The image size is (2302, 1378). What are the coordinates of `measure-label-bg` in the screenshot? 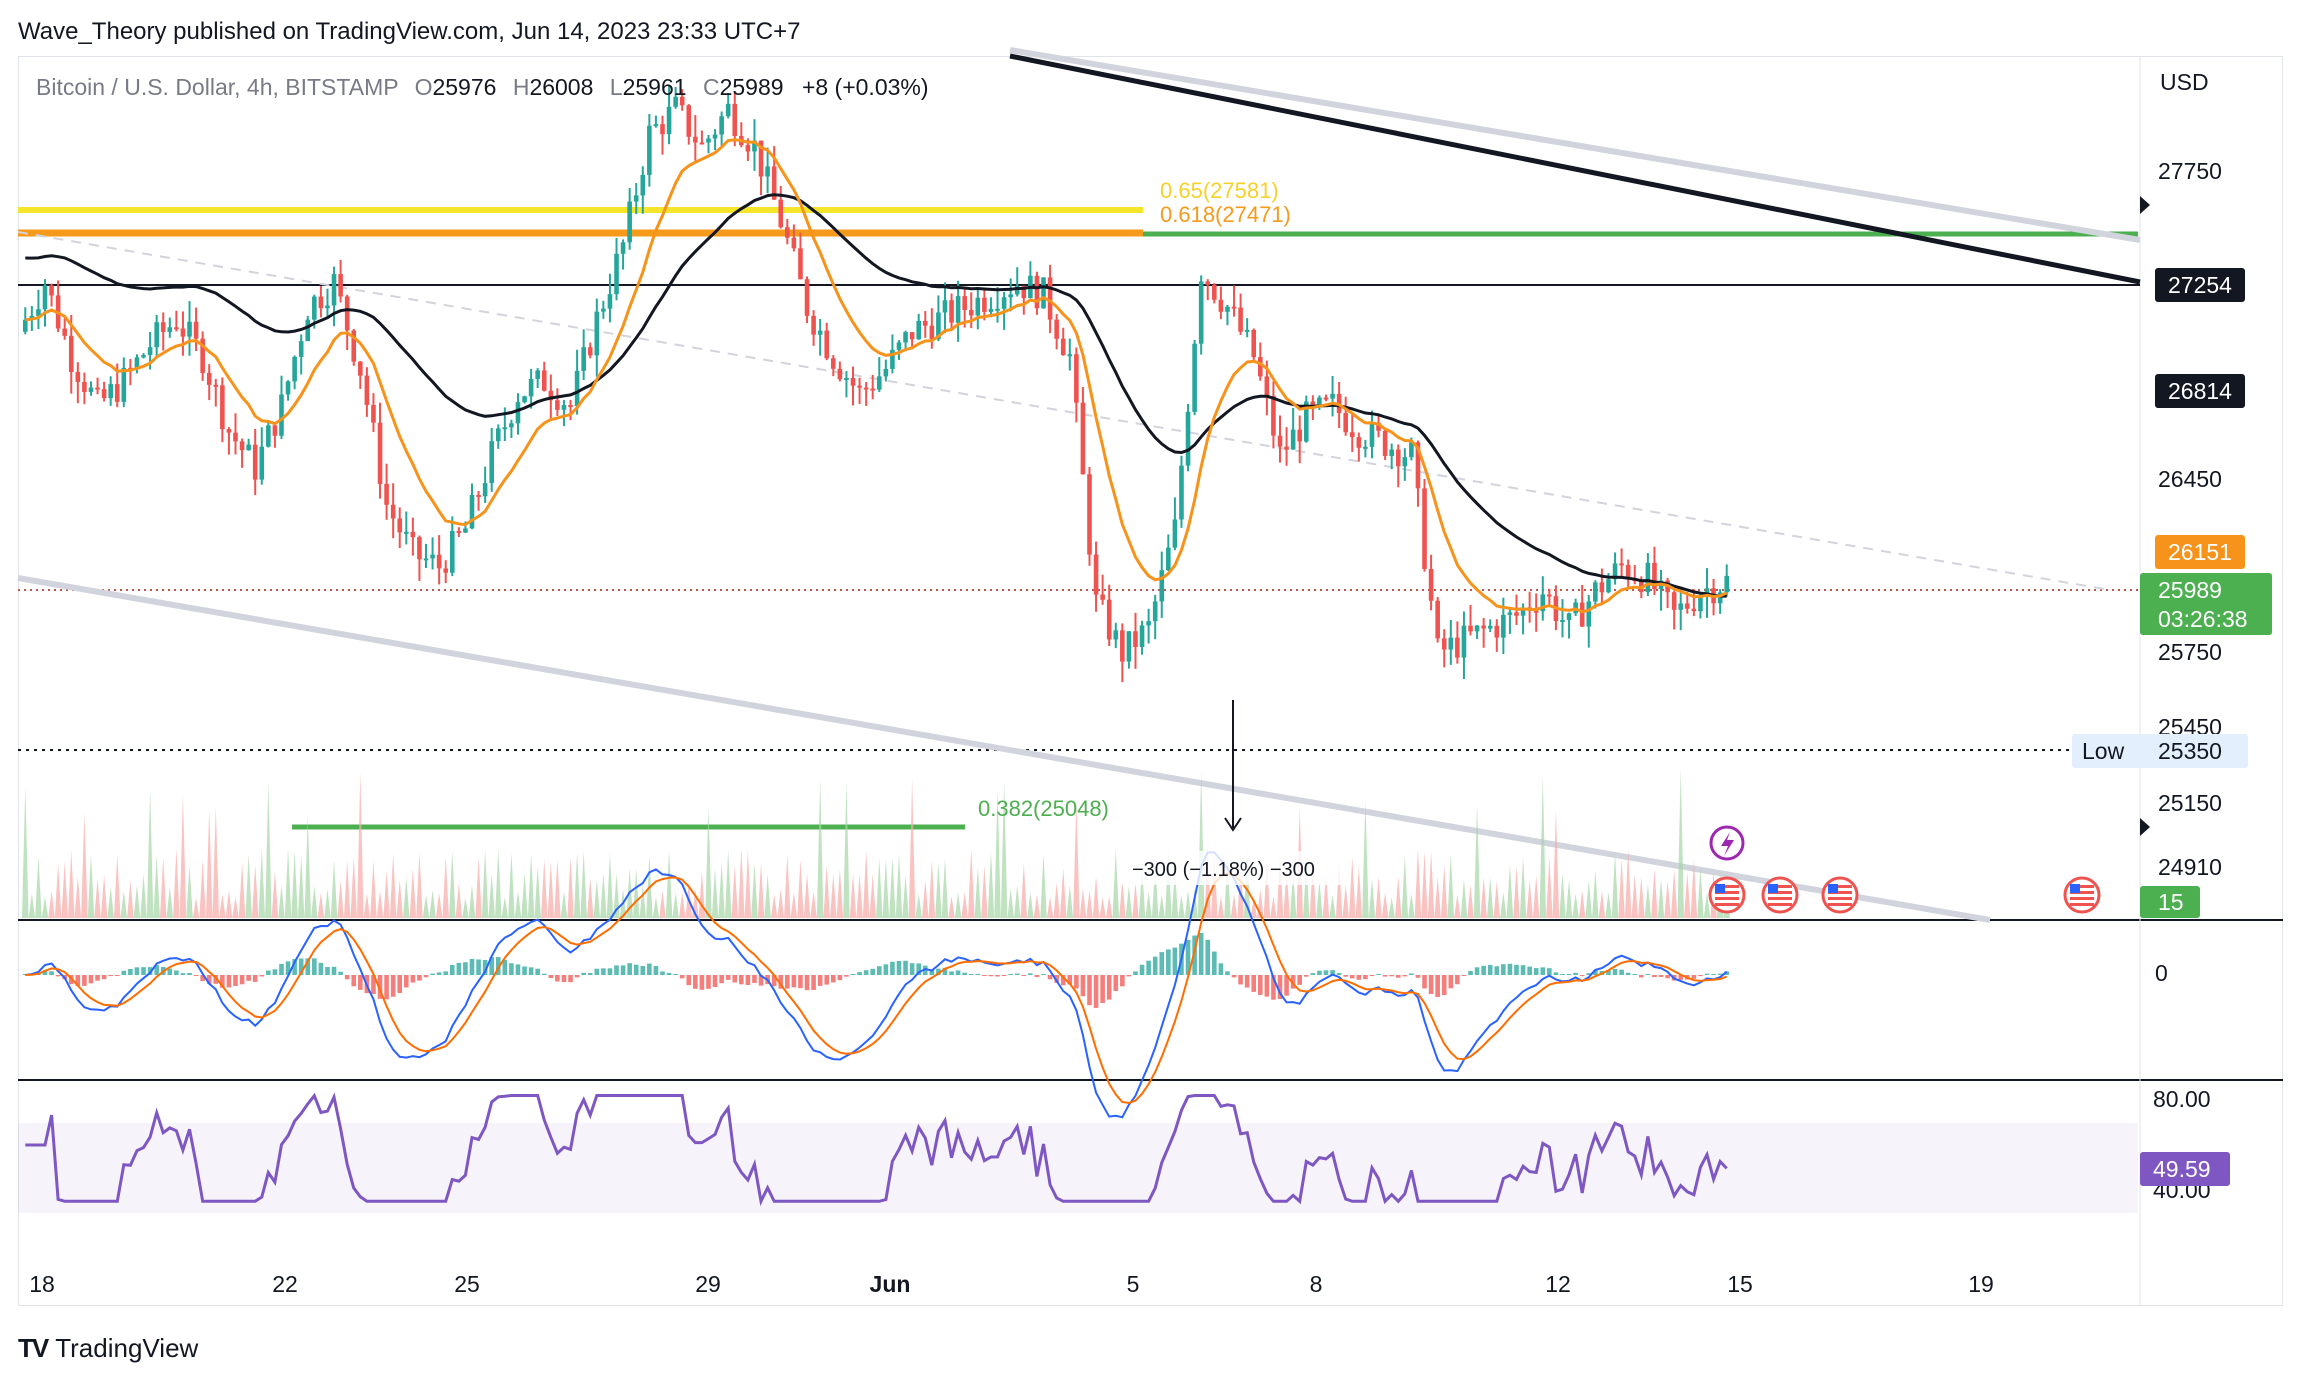 It's located at (1233, 868).